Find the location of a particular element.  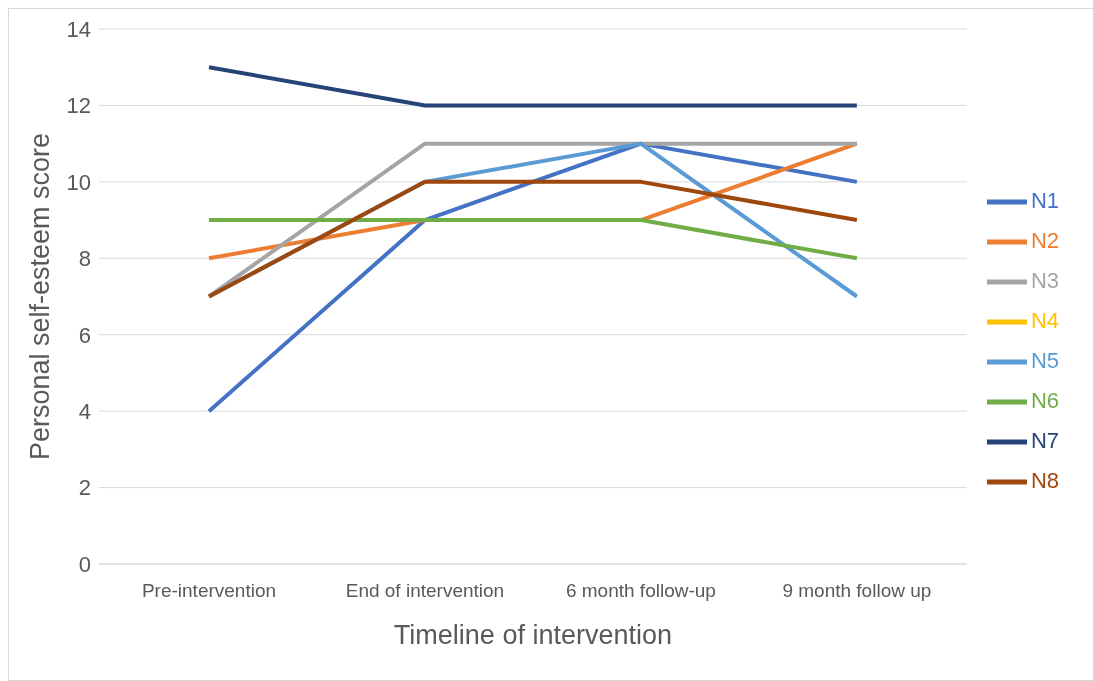

y-tick-label: 10 is located at coordinates (78, 182).